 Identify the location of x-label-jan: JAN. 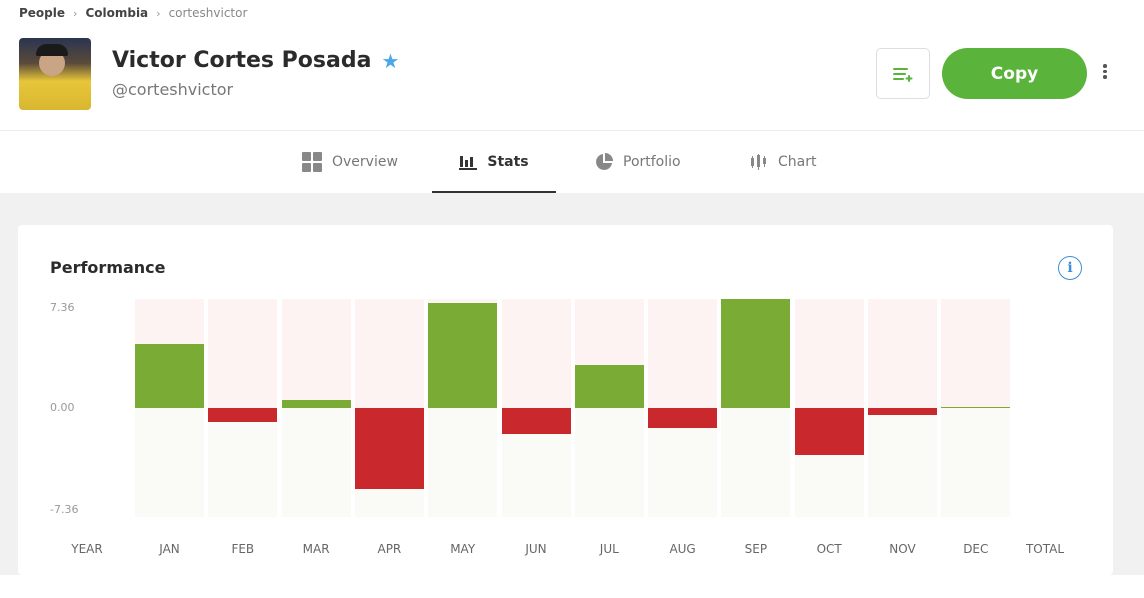
(169, 549).